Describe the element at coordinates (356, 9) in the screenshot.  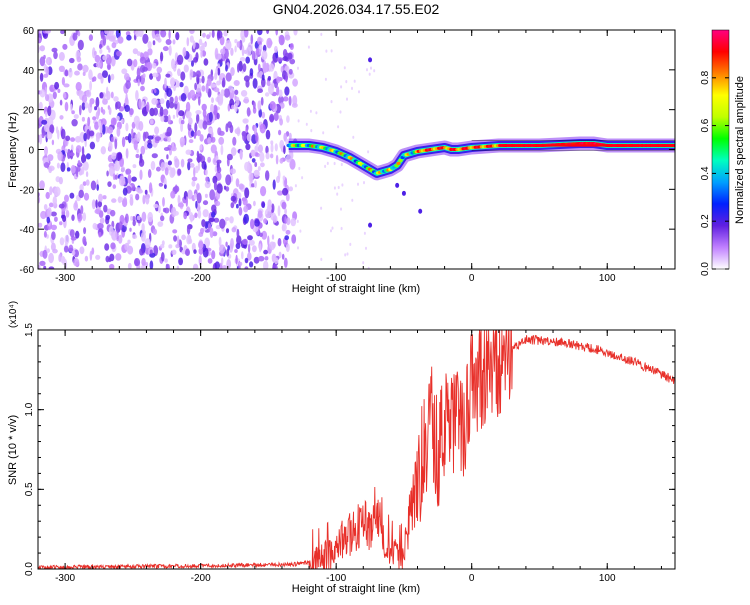
I see `figure-title: GN04.2026.034.17.55.E02` at that location.